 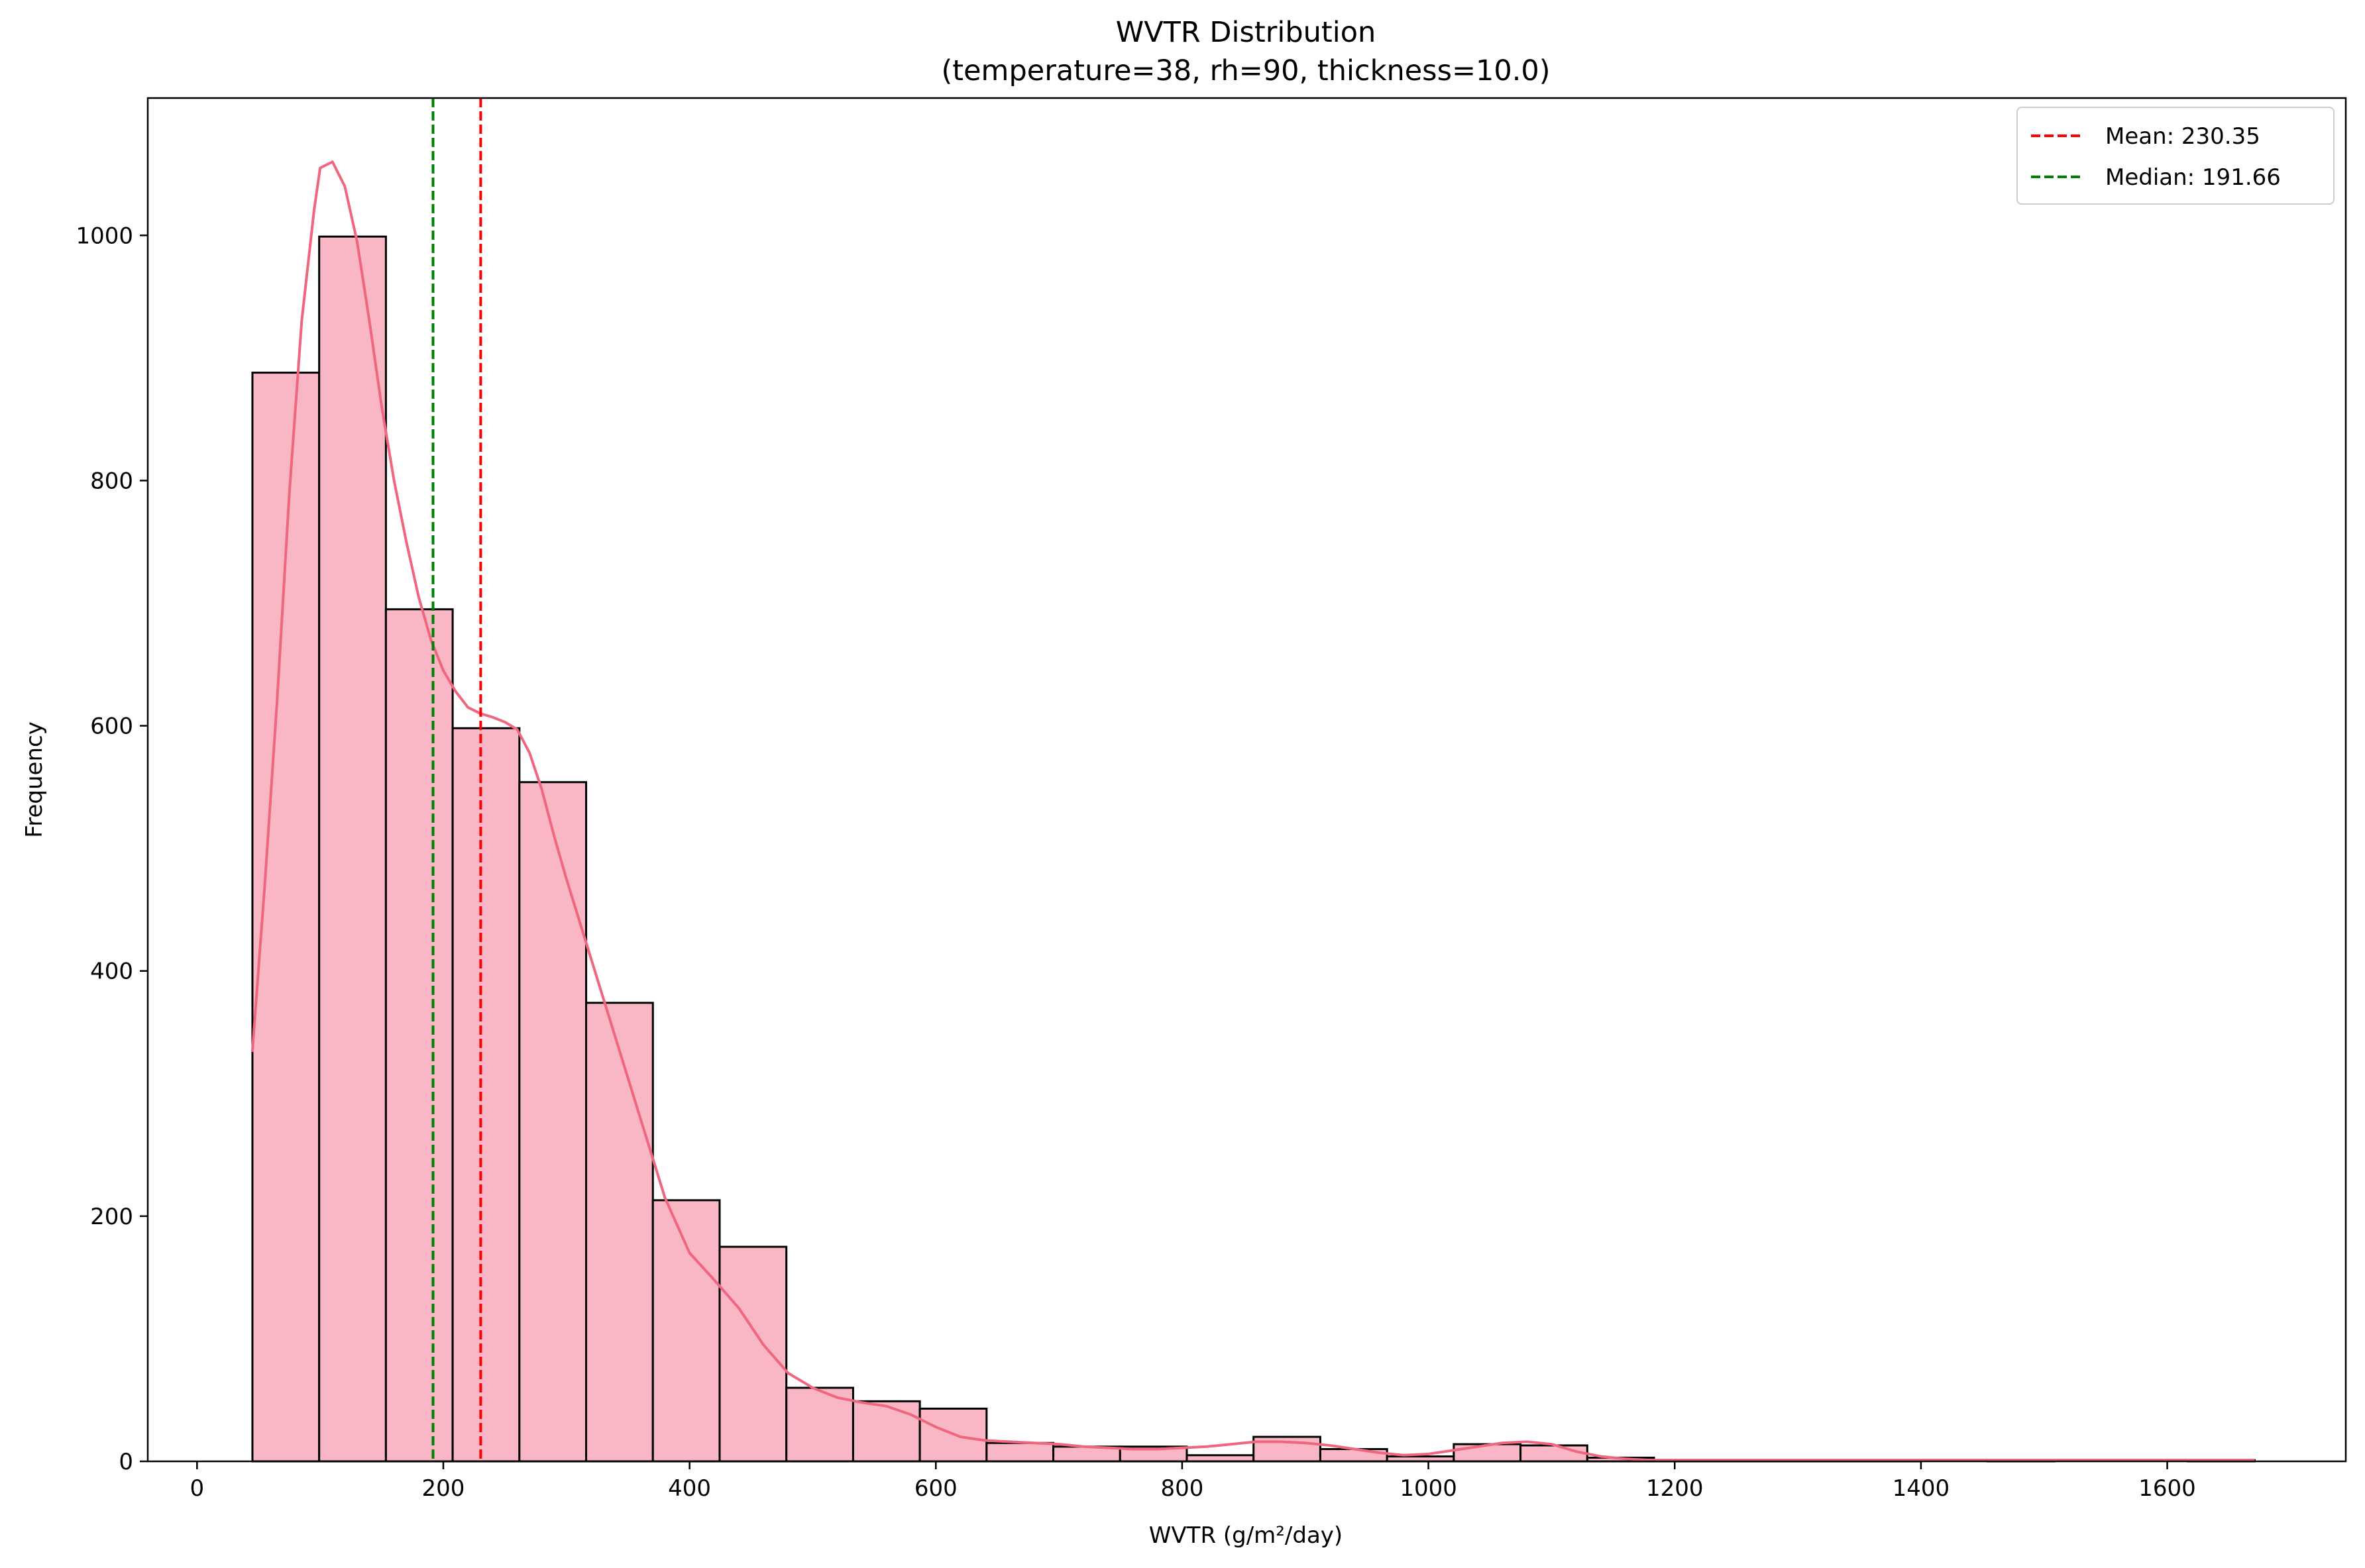 What do you see at coordinates (104, 236) in the screenshot?
I see `y-tick-label: 1000` at bounding box center [104, 236].